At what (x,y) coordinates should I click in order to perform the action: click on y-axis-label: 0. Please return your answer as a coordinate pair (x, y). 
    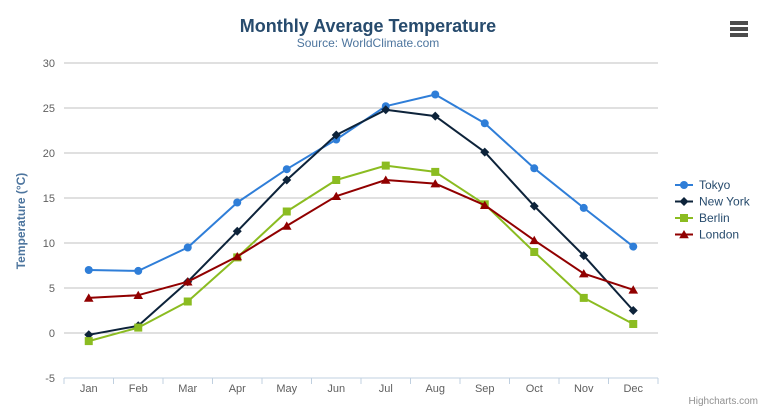
    Looking at the image, I should click on (52, 334).